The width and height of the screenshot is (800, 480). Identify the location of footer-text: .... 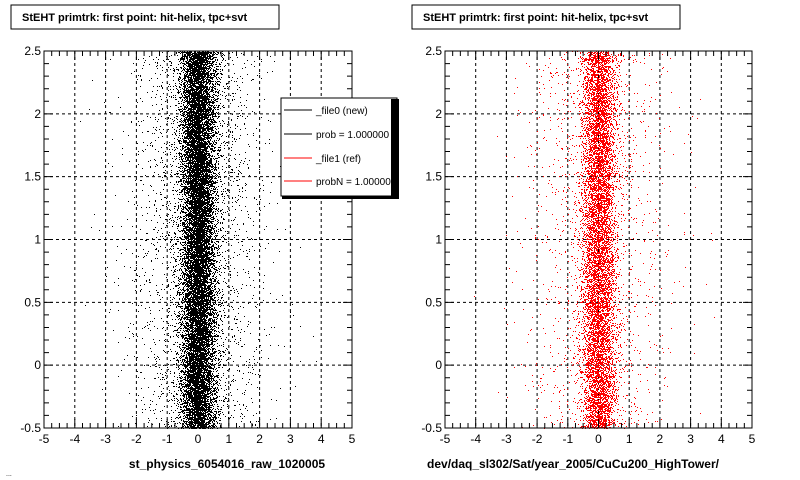
(9, 474).